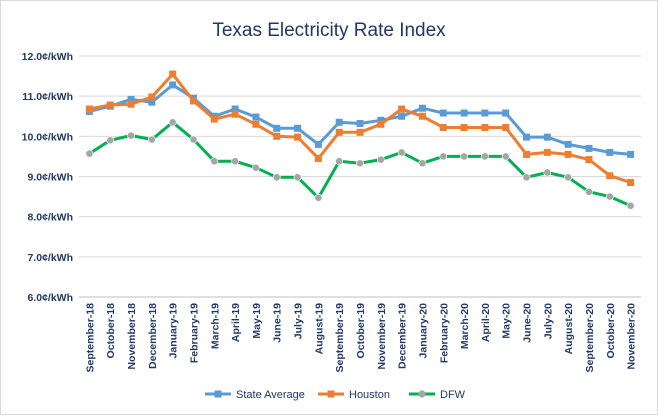 The width and height of the screenshot is (658, 416). What do you see at coordinates (50, 298) in the screenshot?
I see `y-tick-label: 6.0¢/kWh` at bounding box center [50, 298].